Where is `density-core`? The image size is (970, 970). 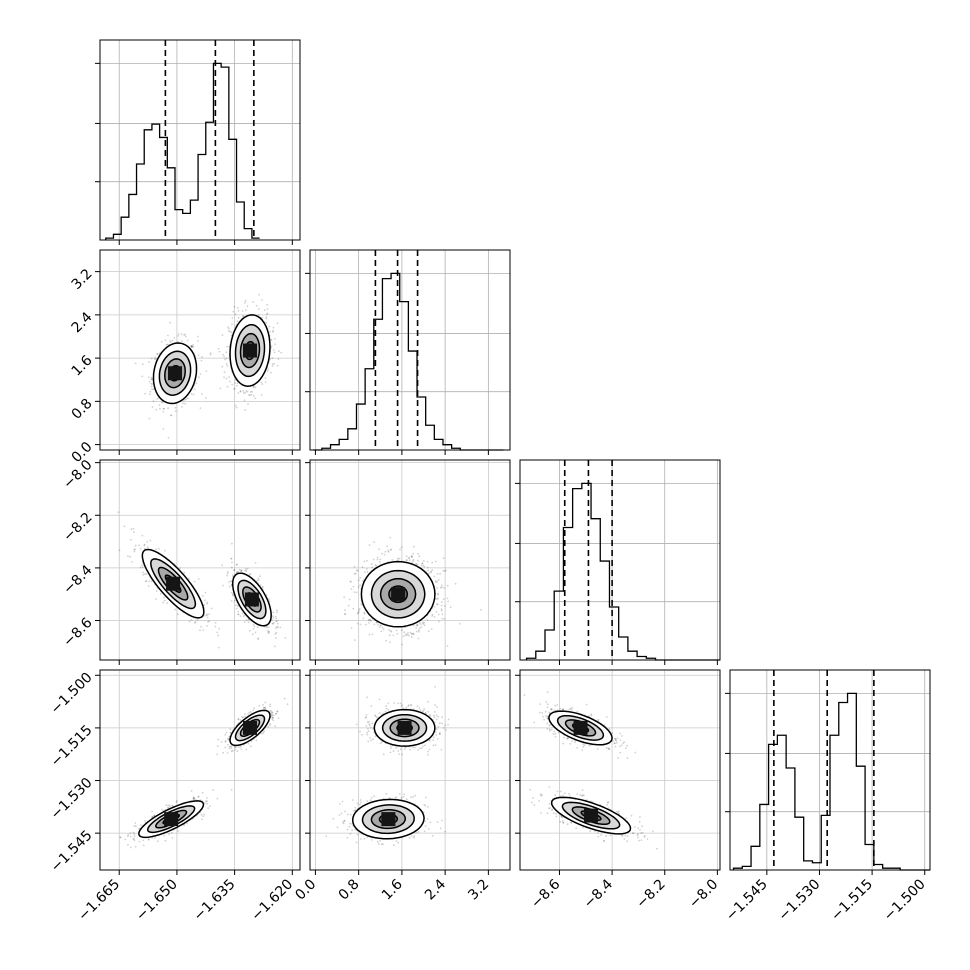
density-core is located at coordinates (251, 599).